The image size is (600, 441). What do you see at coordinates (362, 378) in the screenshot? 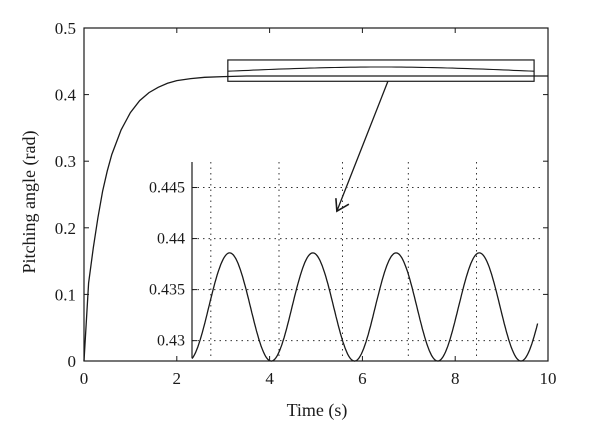
I see `x-tick-label: 6` at bounding box center [362, 378].